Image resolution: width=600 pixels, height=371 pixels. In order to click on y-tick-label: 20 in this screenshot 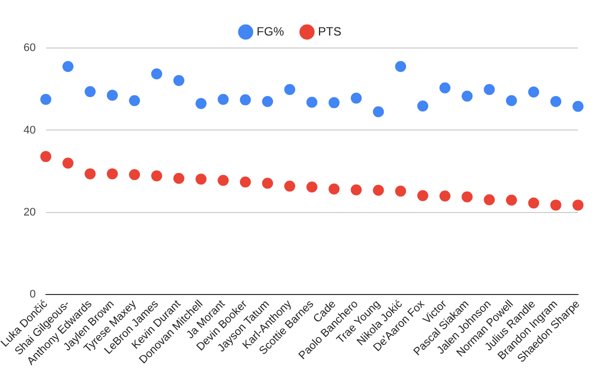, I will do `click(30, 212)`.